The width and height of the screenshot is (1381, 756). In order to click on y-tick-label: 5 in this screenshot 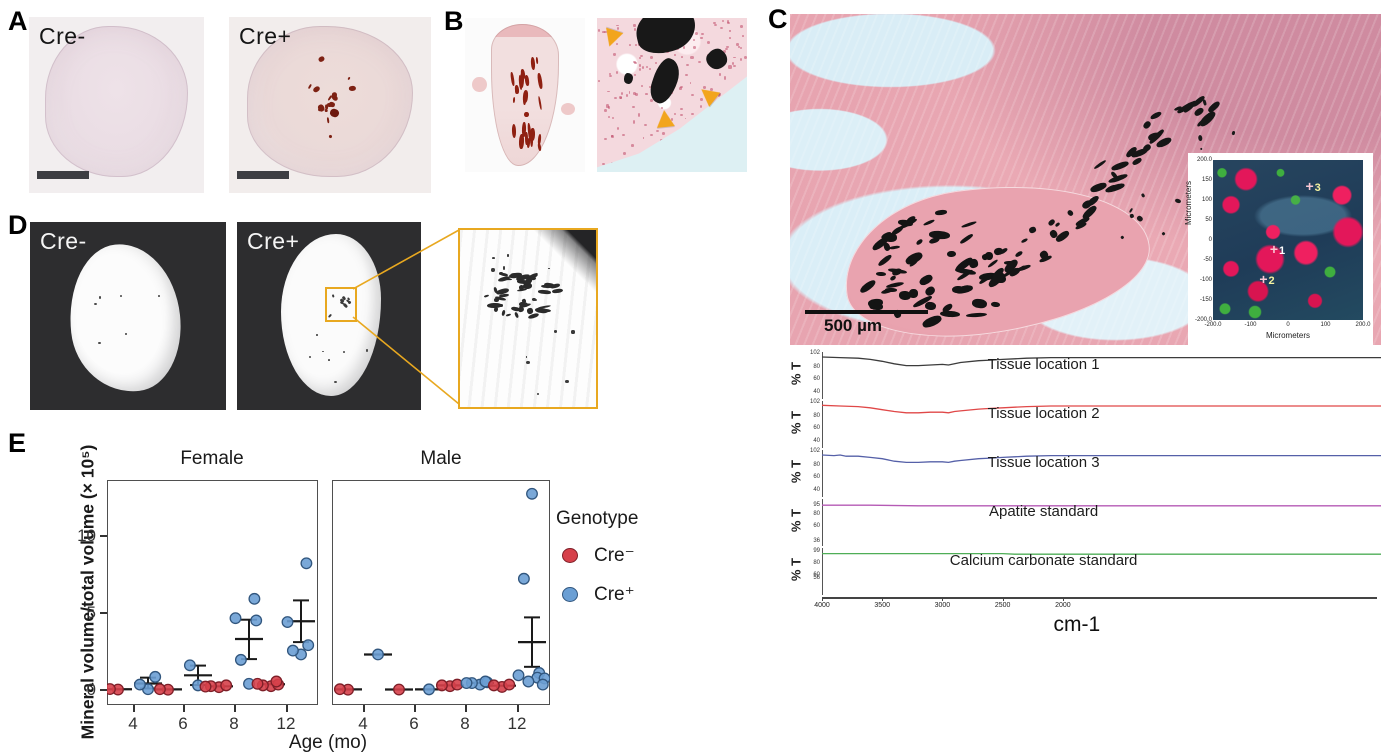, I will do `click(91, 612)`.